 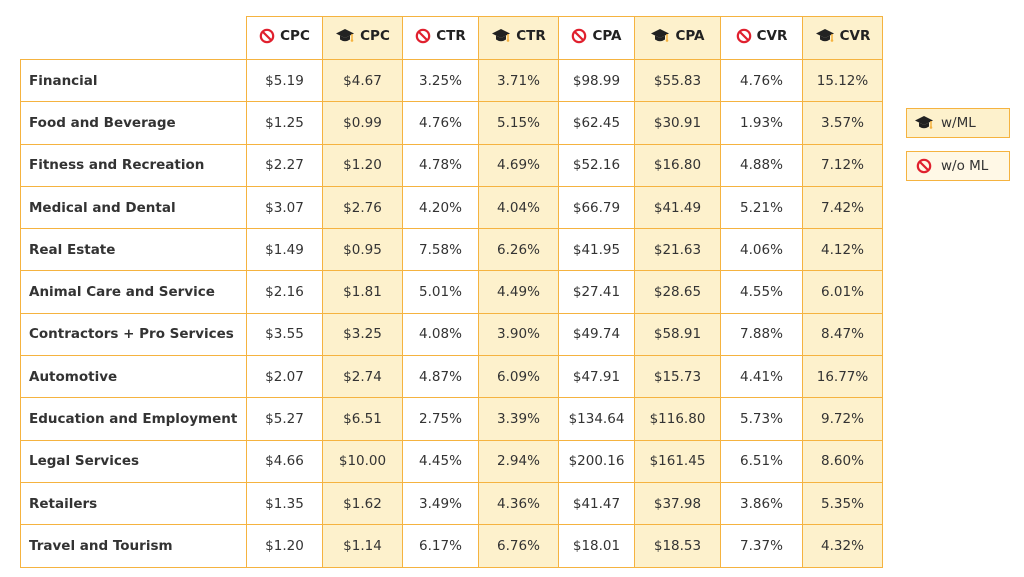 What do you see at coordinates (761, 38) in the screenshot?
I see `column-header-cvr-without-ml: CVR` at bounding box center [761, 38].